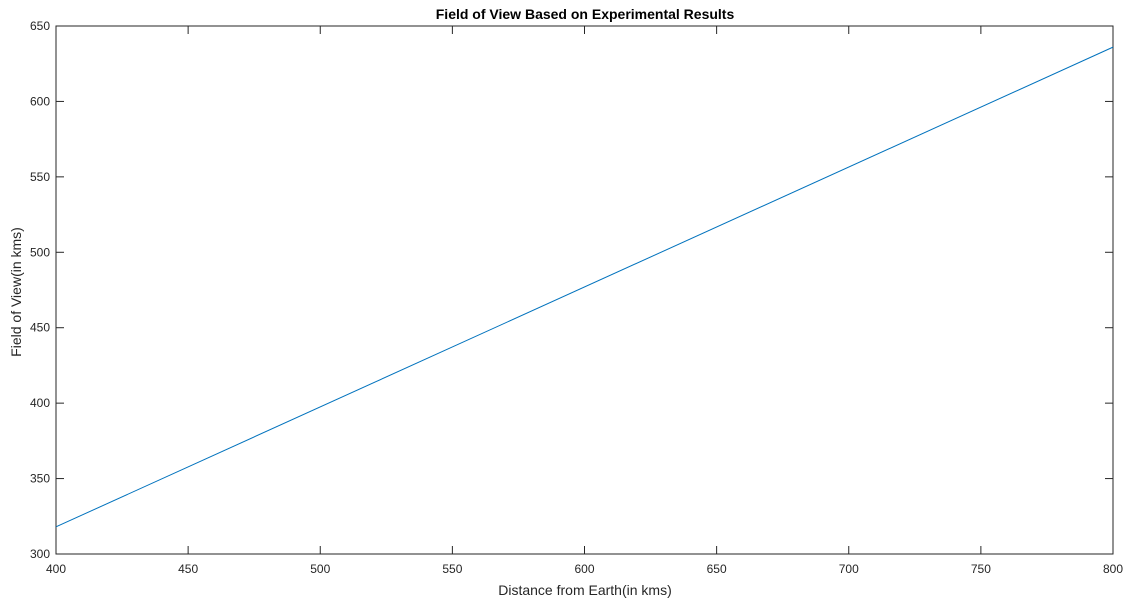 The height and width of the screenshot is (599, 1137). Describe the element at coordinates (40, 328) in the screenshot. I see `y-tick-label: 450` at that location.